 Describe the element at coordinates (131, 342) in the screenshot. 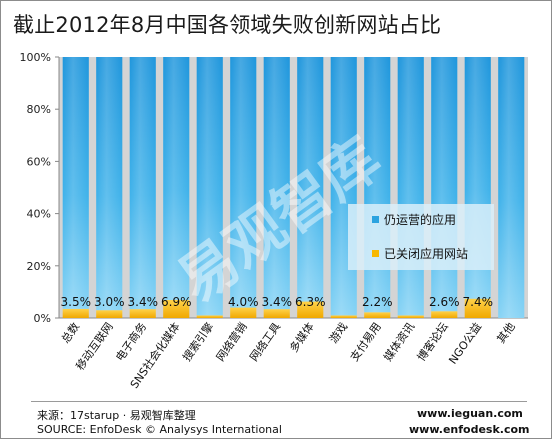

I see `x-tick-label: 电子商务` at that location.